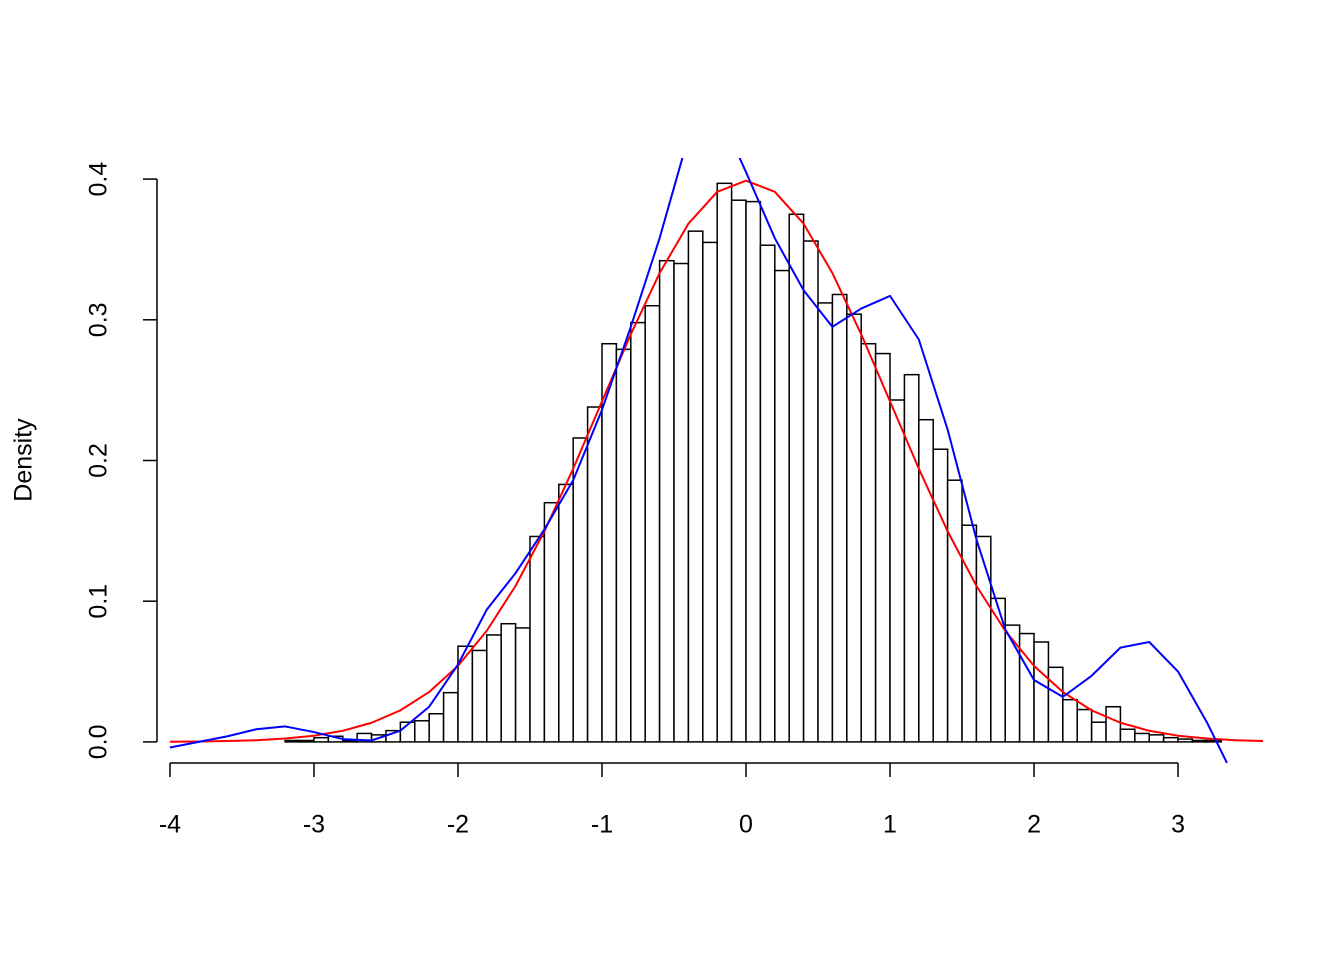 The height and width of the screenshot is (960, 1344). Describe the element at coordinates (99, 460) in the screenshot. I see `y-tick-label: 0.2` at that location.